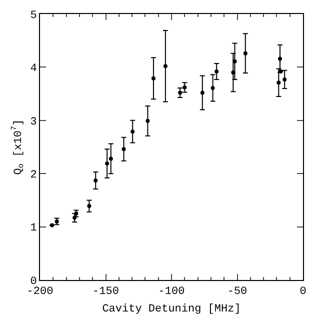 This screenshot has width=319, height=322. I want to click on x-tick-label: 0, so click(303, 292).